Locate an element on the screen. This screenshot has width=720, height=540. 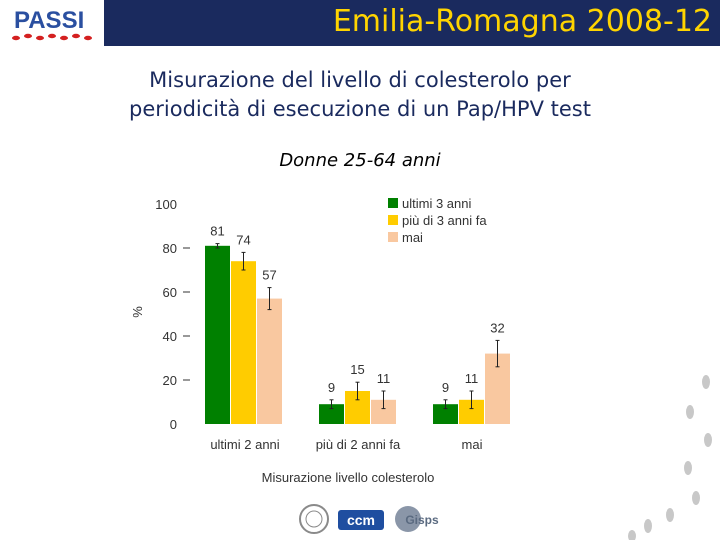
ccm-logo is located at coordinates (361, 520).